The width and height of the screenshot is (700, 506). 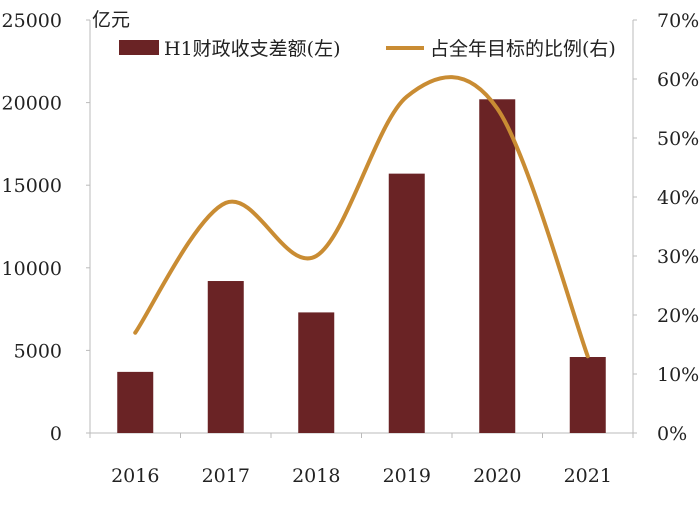 What do you see at coordinates (678, 257) in the screenshot?
I see `right-tick-label: 30%` at bounding box center [678, 257].